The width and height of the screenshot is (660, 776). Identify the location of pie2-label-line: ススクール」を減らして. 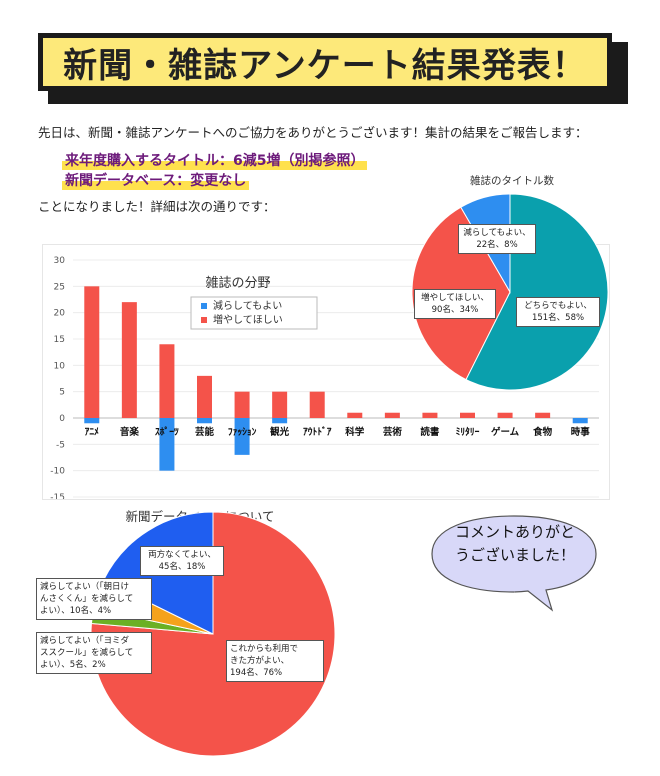
(87, 653).